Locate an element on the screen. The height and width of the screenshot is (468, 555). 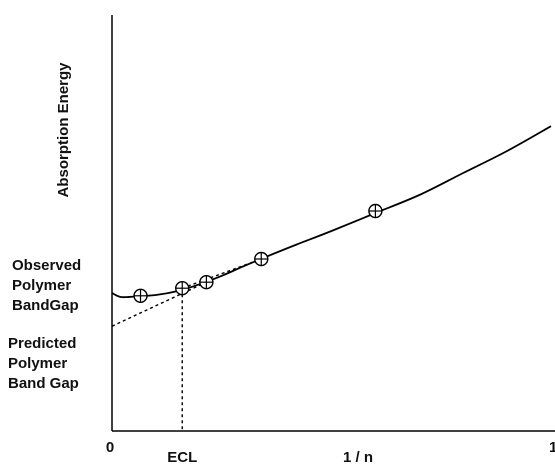
predicted-label: Predicted Polymer Band Gap is located at coordinates (44, 363).